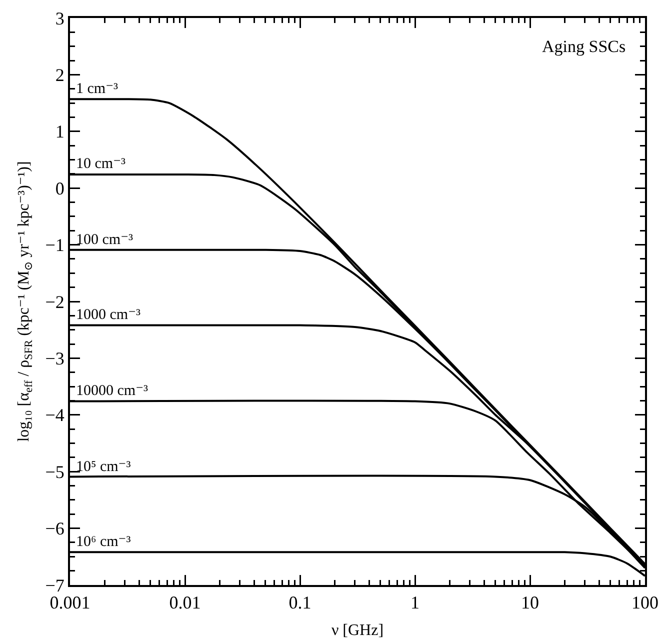 This screenshot has height=644, width=667. I want to click on y-tick-label: 1, so click(59, 132).